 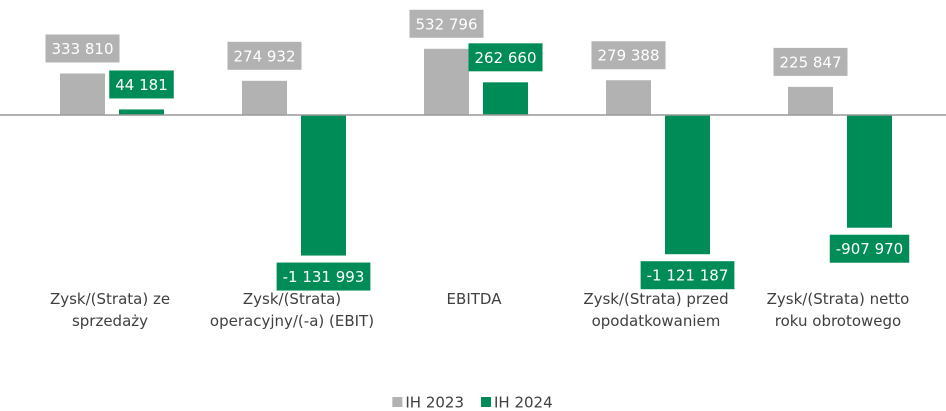 I want to click on x-tick-label: Zysk/(Strata) przed opodatkowaniem, so click(x=656, y=310).